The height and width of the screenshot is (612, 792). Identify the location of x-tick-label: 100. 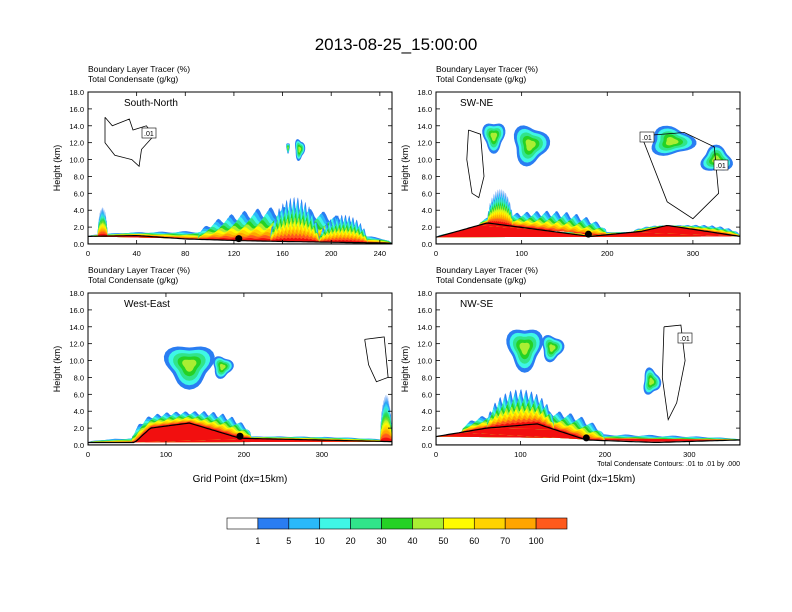
(520, 454).